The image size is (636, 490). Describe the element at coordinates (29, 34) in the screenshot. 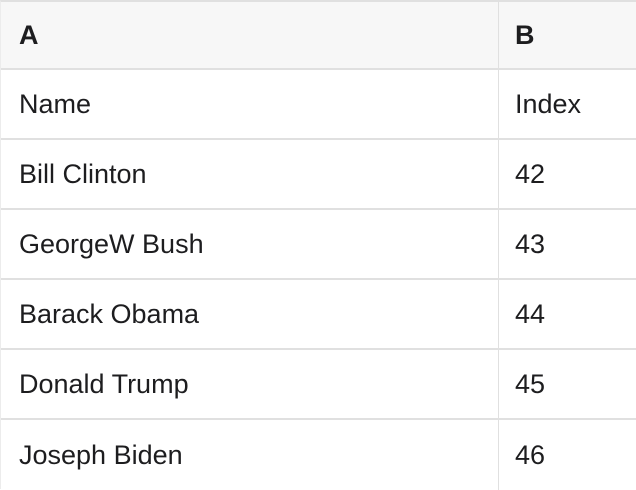

I see `column-header-a: A` at that location.